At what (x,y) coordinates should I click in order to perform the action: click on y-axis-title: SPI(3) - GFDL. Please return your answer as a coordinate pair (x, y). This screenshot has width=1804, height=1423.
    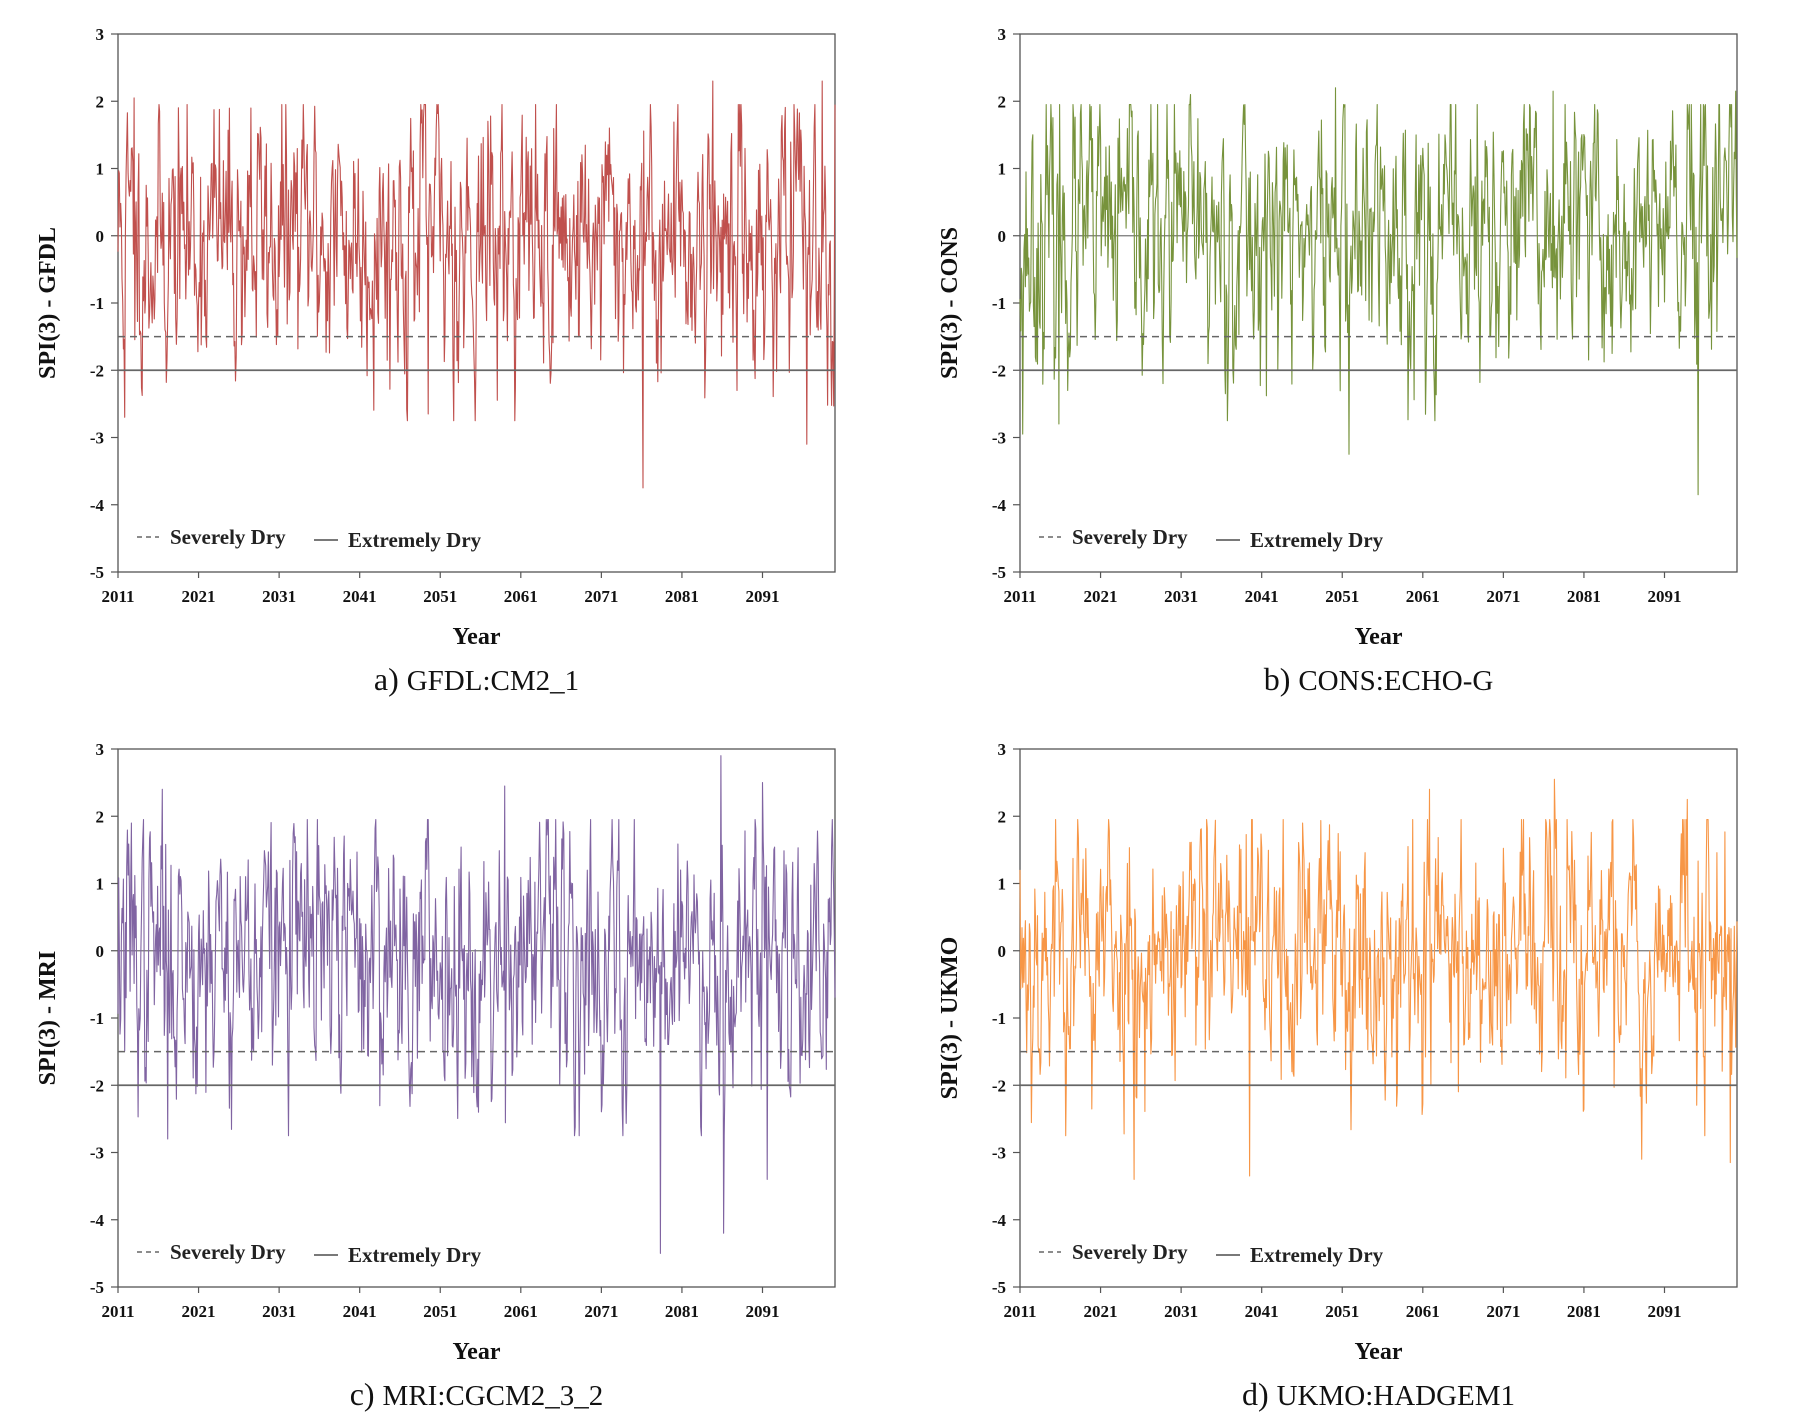
    Looking at the image, I should click on (48, 303).